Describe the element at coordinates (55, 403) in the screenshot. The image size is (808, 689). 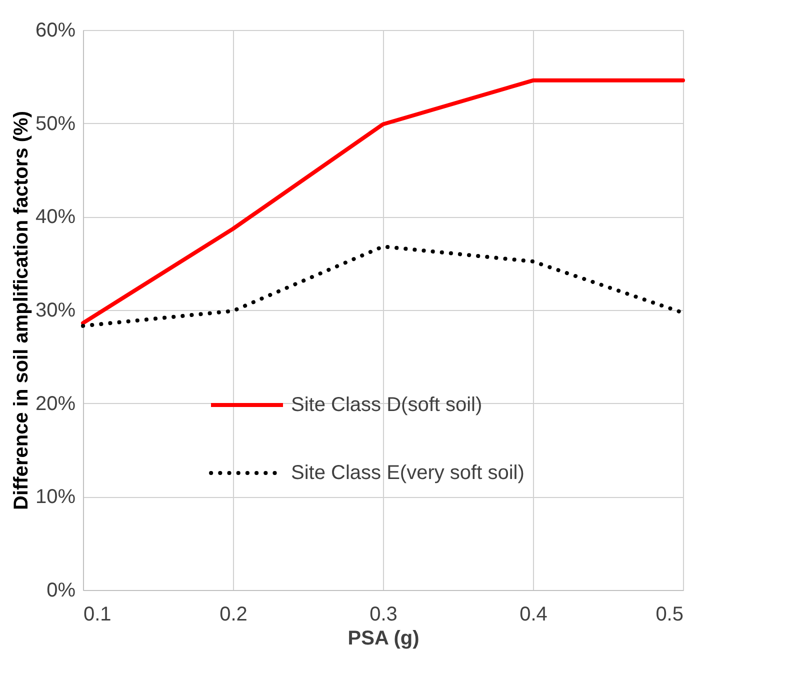
I see `y-tick-label: 20%` at that location.